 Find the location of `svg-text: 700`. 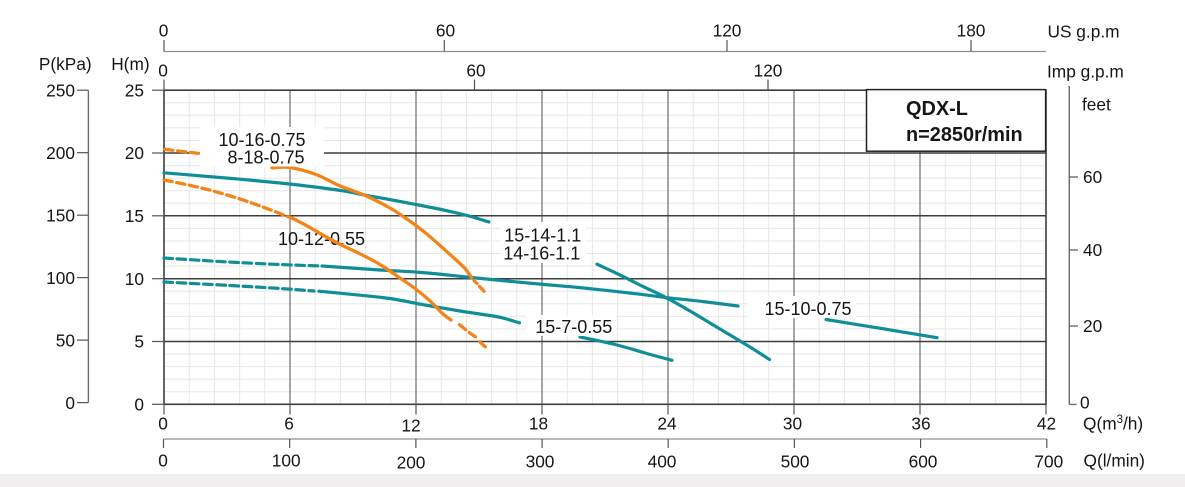

svg-text: 700 is located at coordinates (1048, 461).